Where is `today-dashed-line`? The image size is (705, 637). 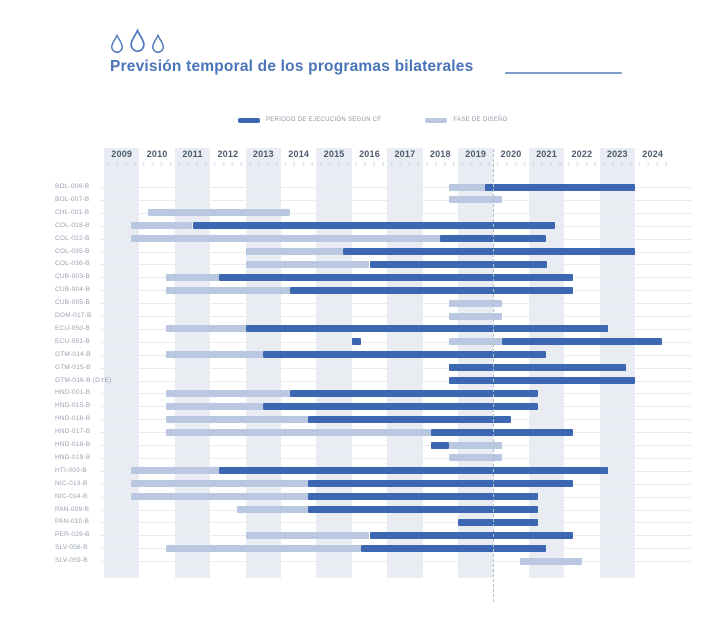 today-dashed-line is located at coordinates (494, 375).